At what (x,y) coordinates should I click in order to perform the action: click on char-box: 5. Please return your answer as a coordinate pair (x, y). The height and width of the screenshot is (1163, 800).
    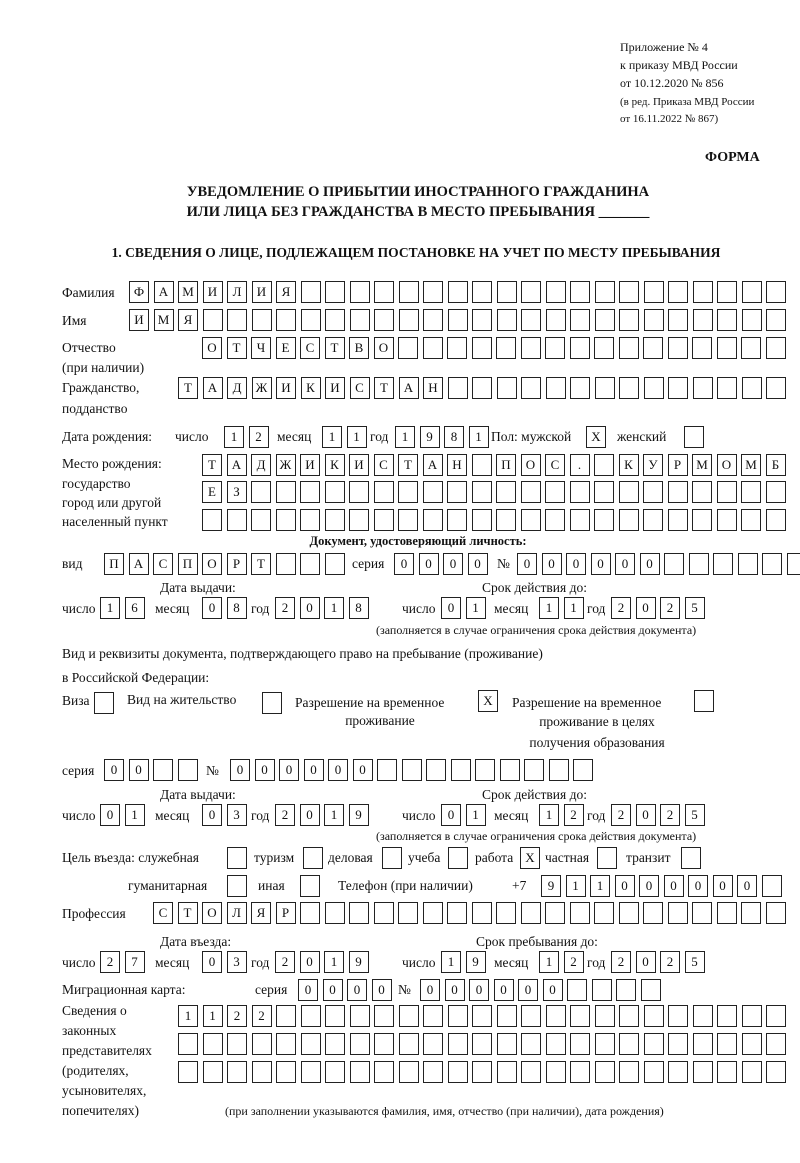
    Looking at the image, I should click on (694, 962).